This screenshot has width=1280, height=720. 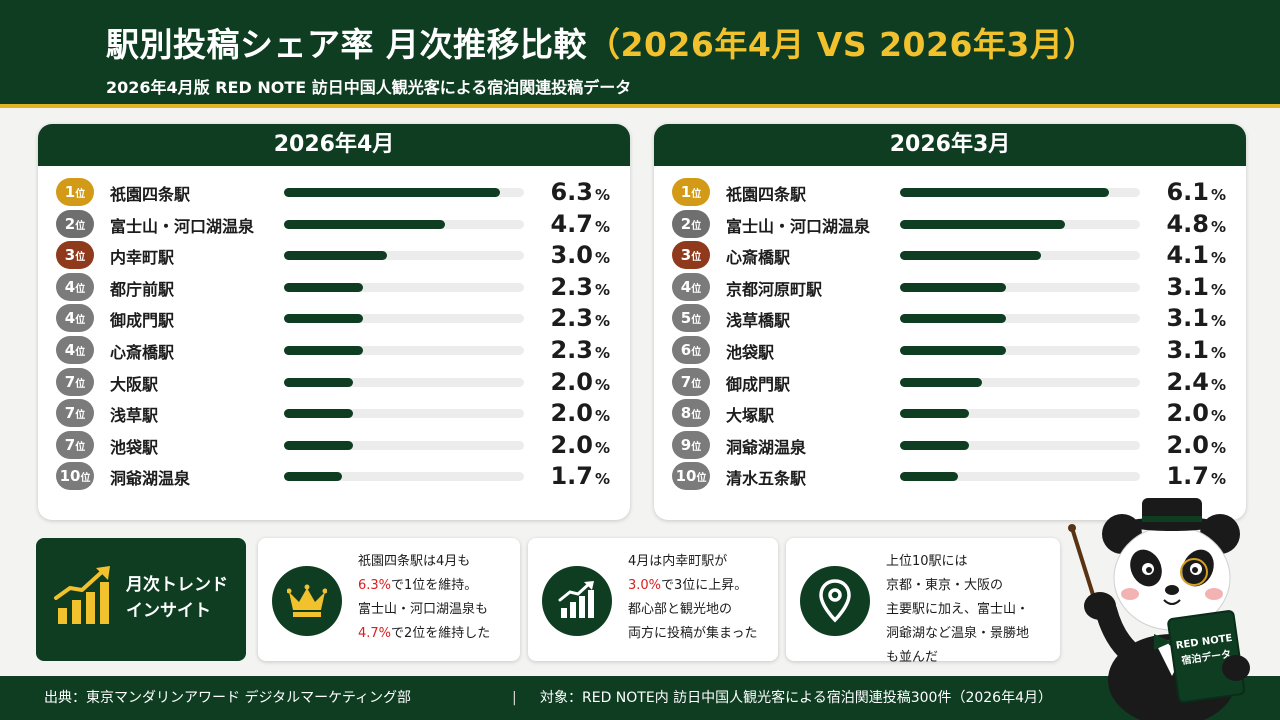 I want to click on insight-line: 3.0%で3位に上昇。, so click(x=692, y=586).